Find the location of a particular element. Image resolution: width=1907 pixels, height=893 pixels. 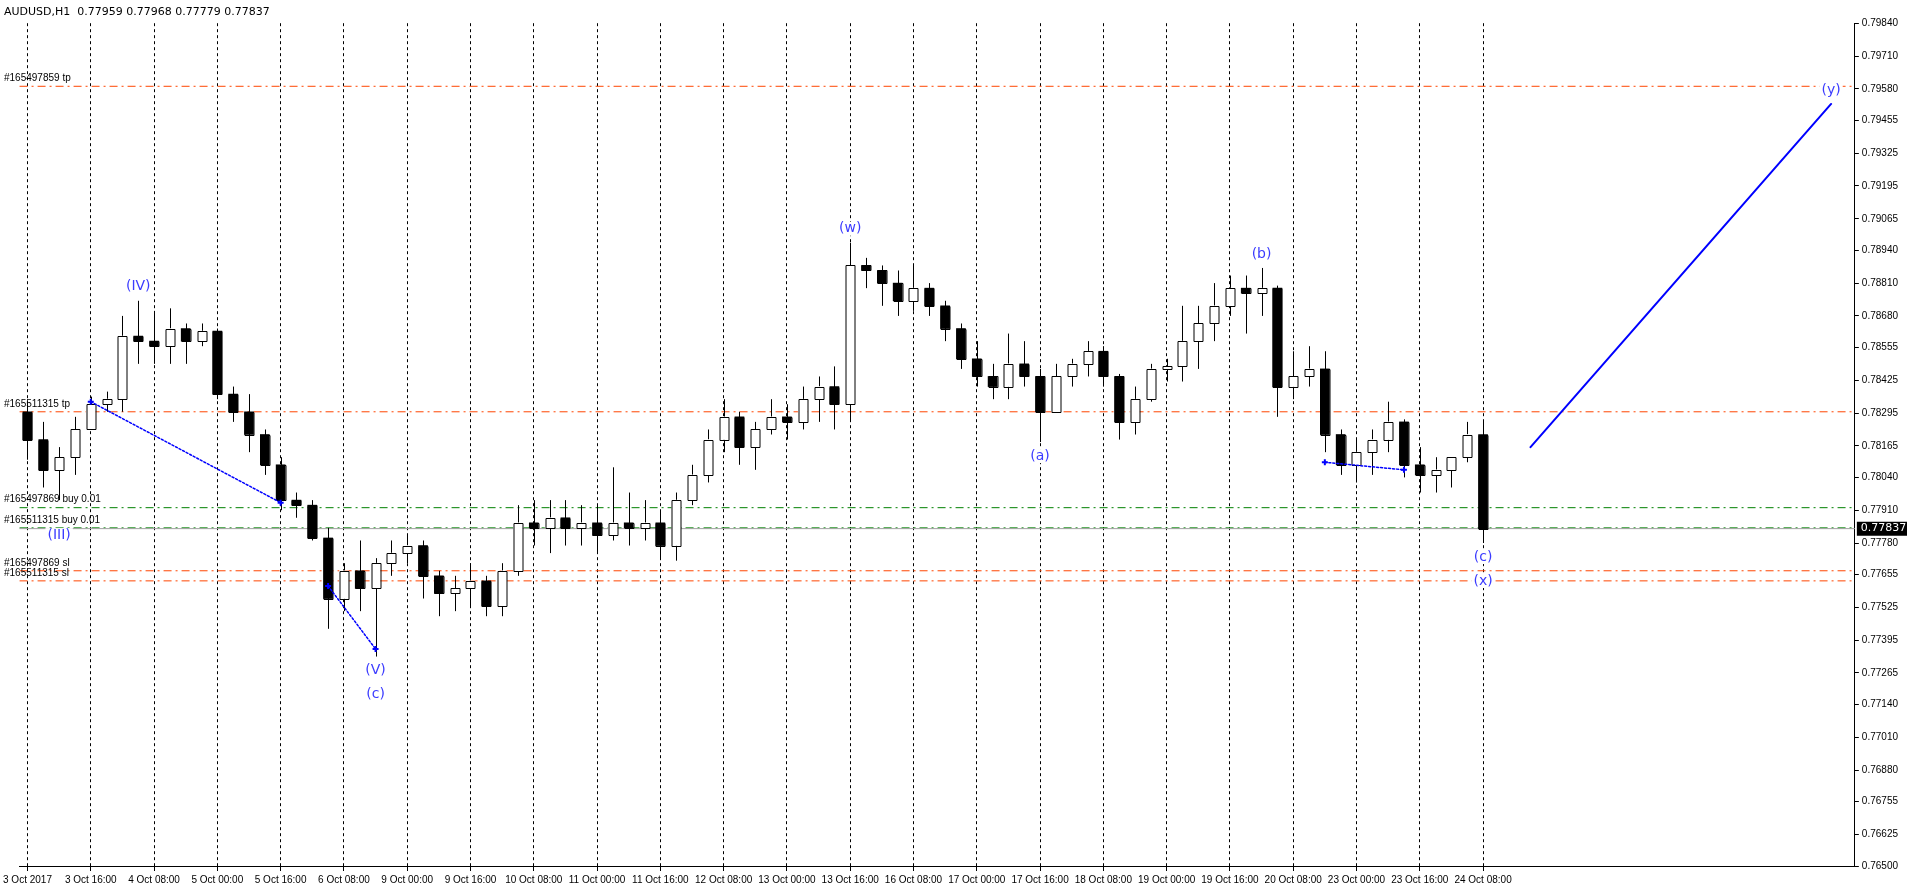

x-tick-label: 17 Oct 16:00 is located at coordinates (1040, 879).